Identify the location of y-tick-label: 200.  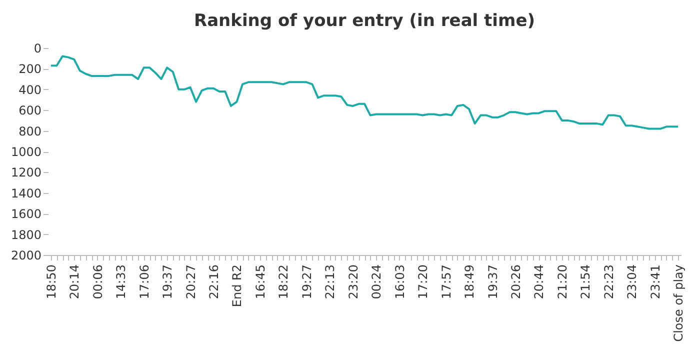
(30, 69).